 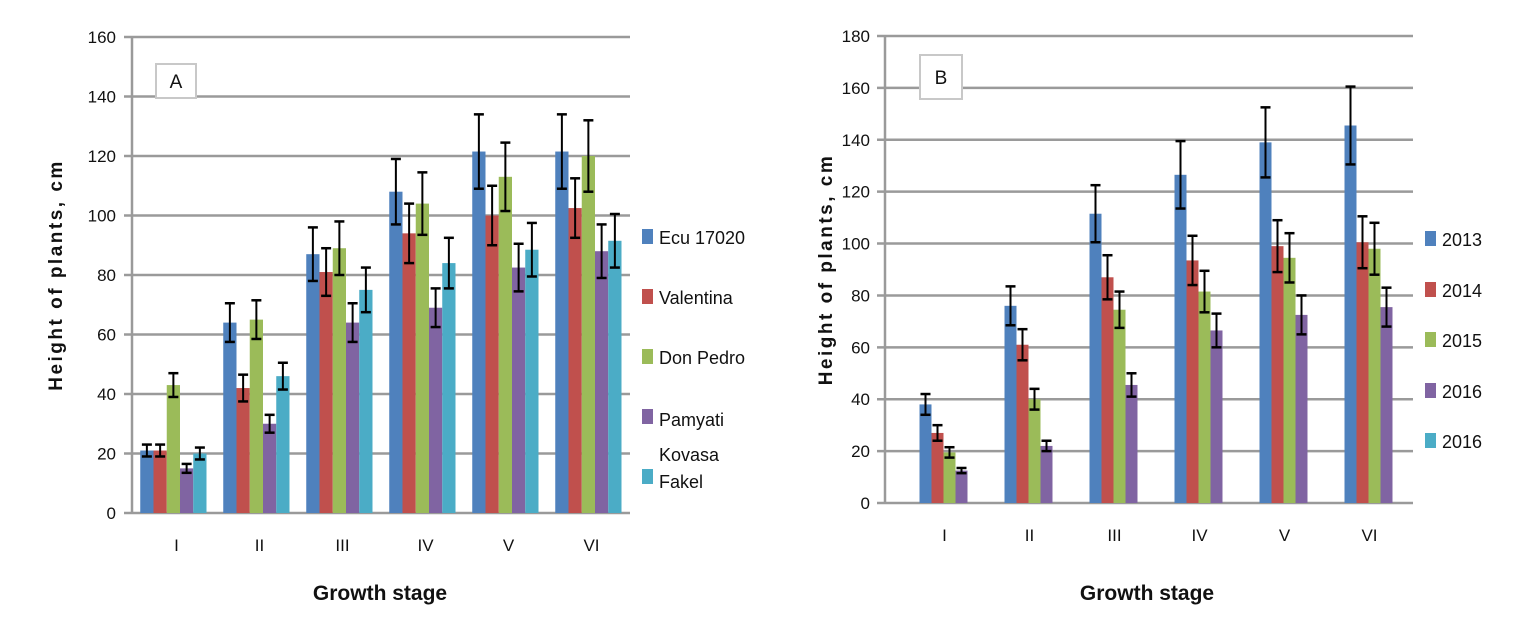 I want to click on y-tick-label: 180, so click(x=856, y=36).